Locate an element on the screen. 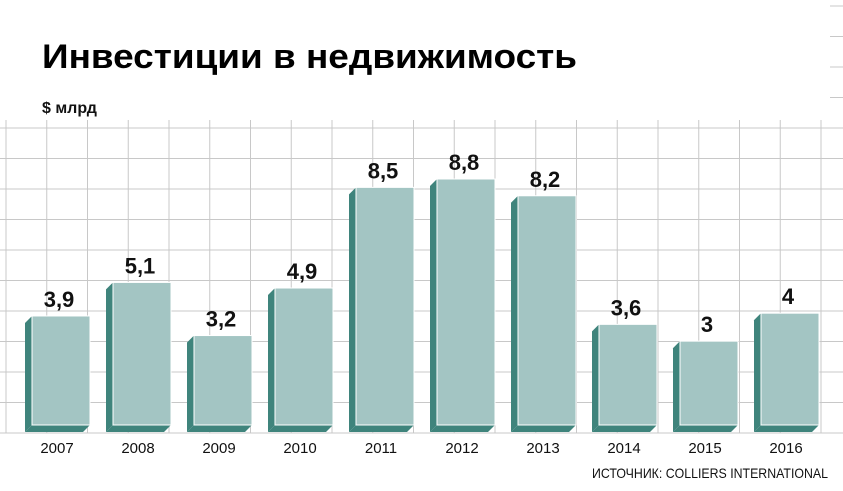 The width and height of the screenshot is (843, 491). x-tick-label: 2015 is located at coordinates (704, 448).